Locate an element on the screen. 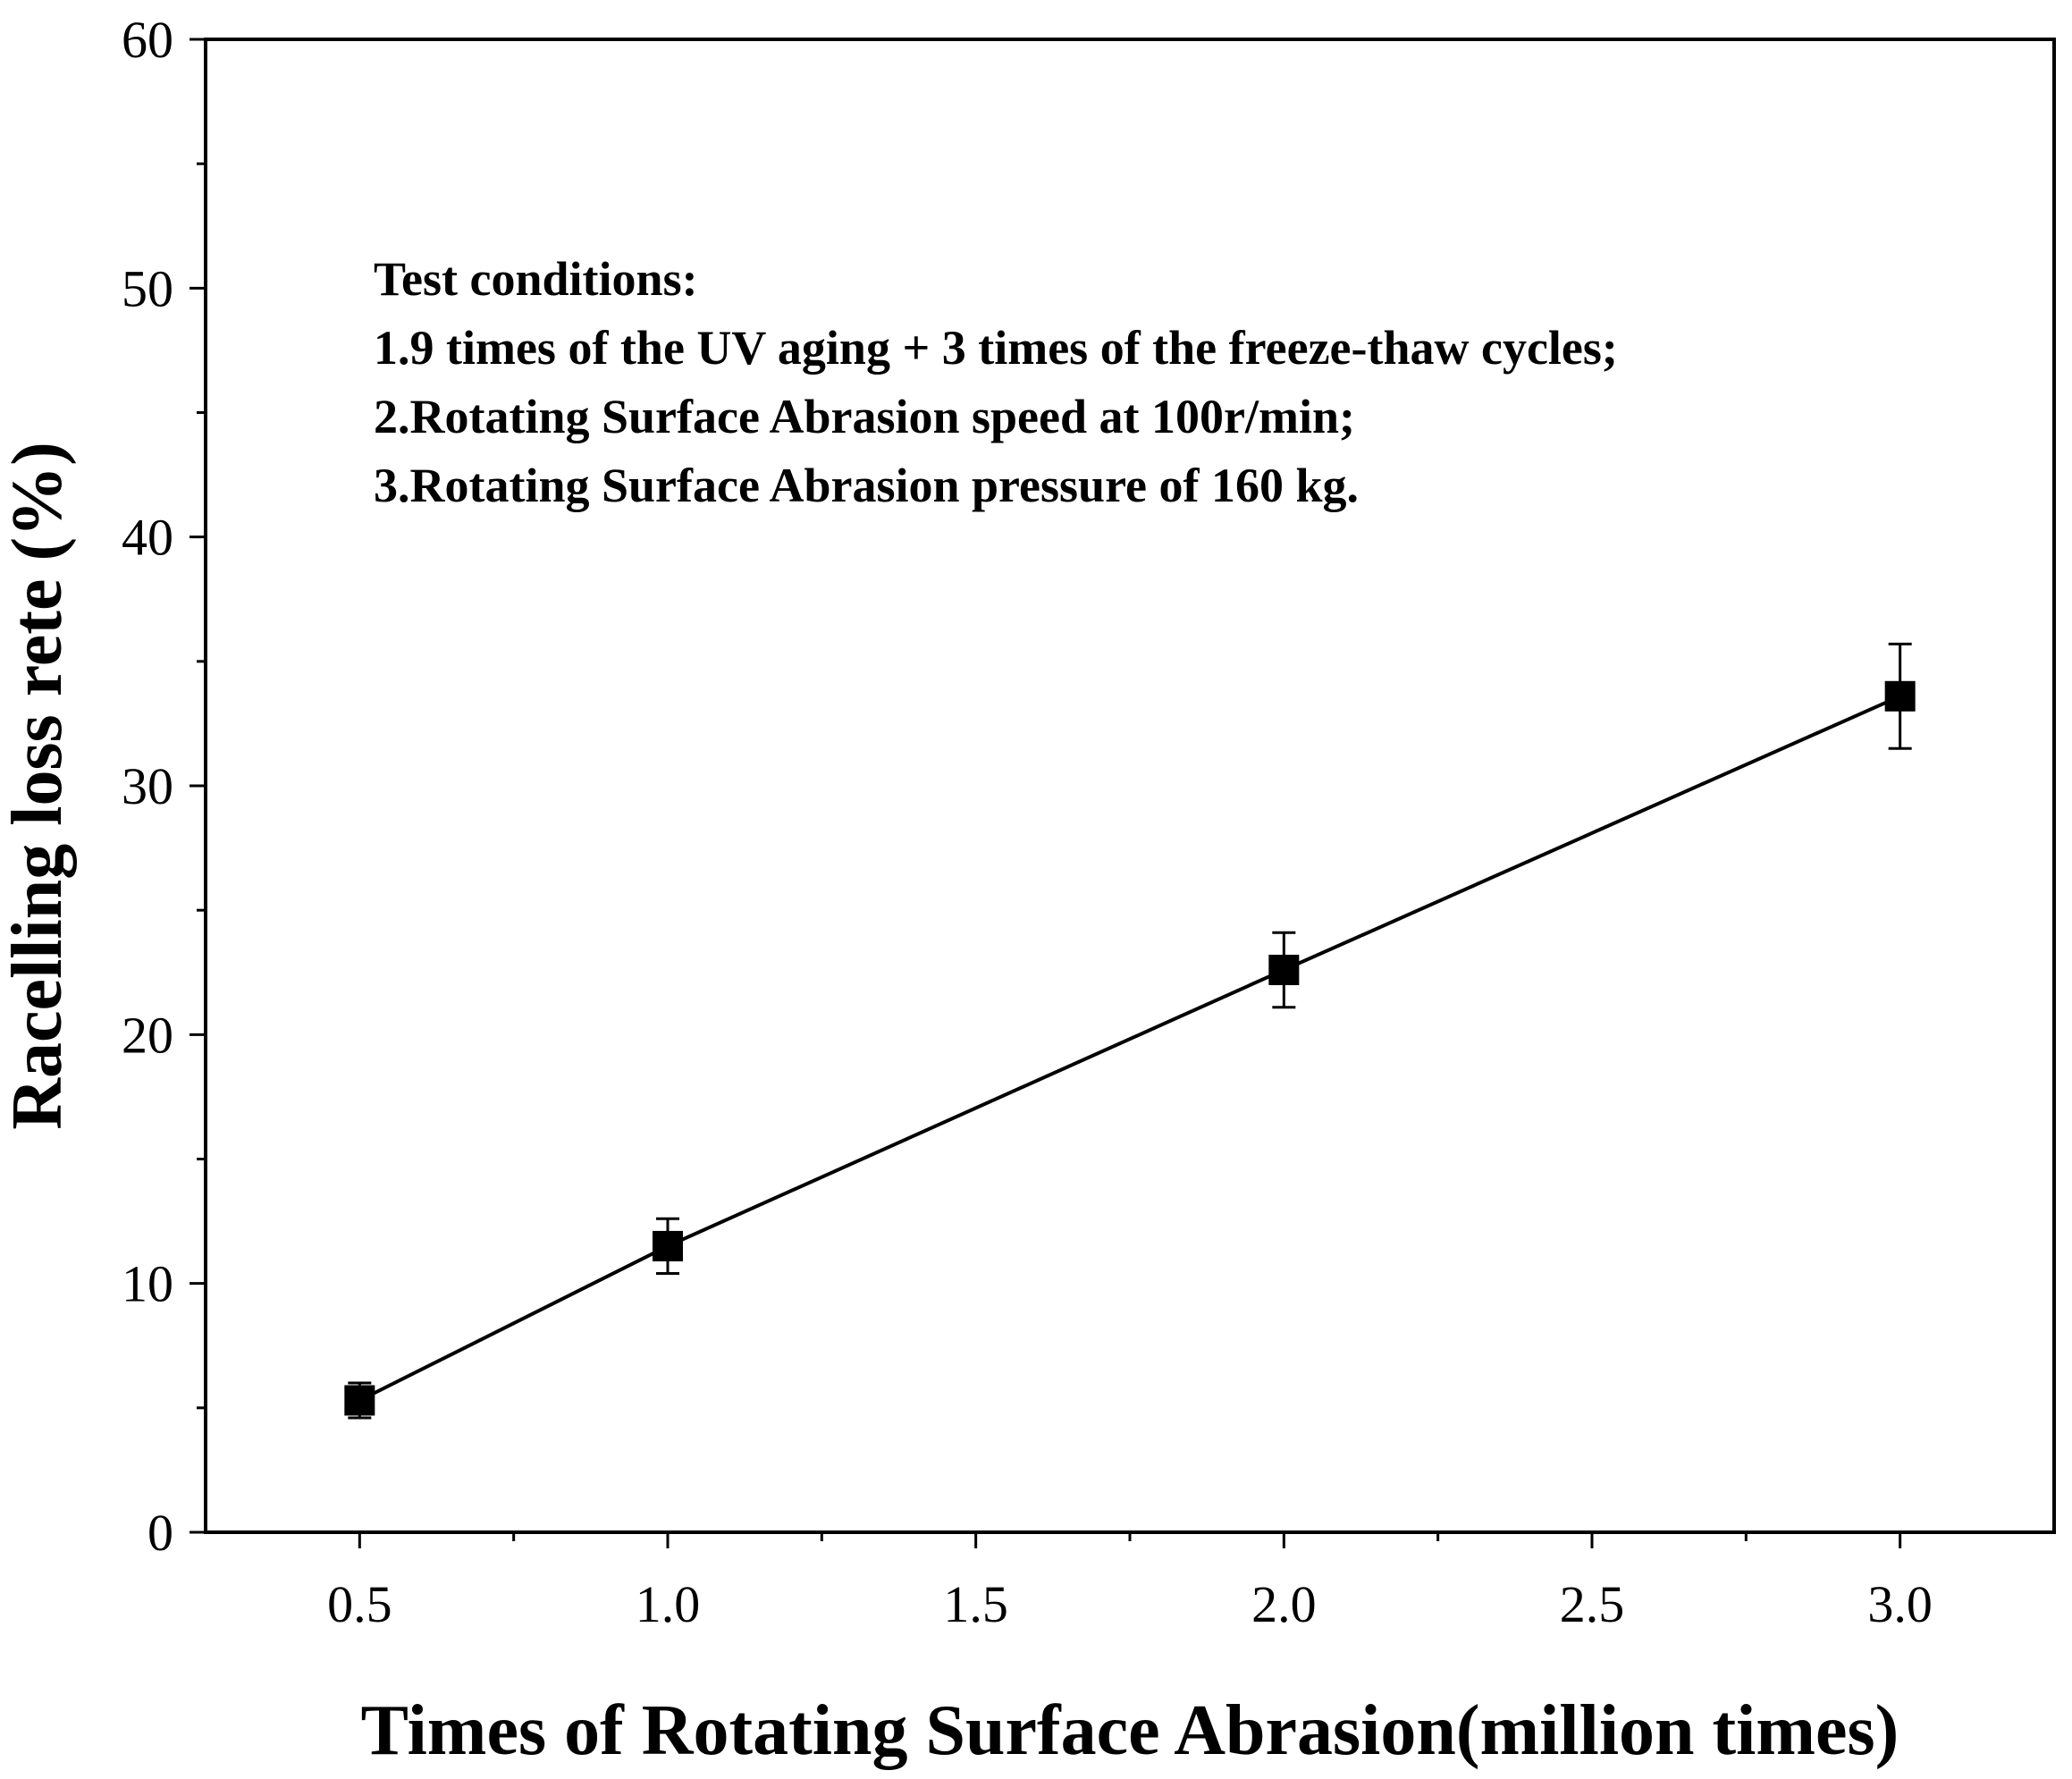  annotation-heading: Test conditions: is located at coordinates (536, 279).